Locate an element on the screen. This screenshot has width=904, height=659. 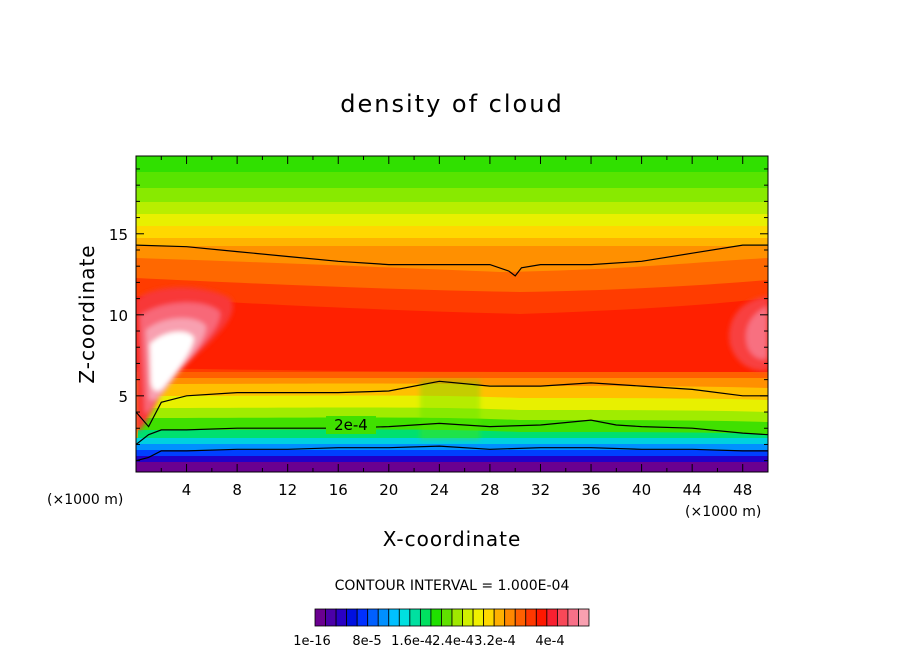
x-tick-label: 20 is located at coordinates (388, 490).